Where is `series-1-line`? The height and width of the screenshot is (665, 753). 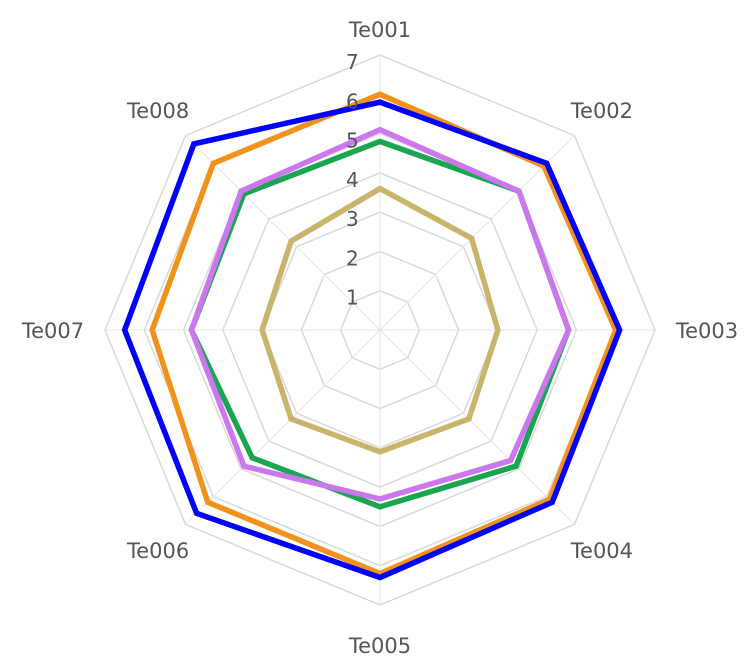 series-1-line is located at coordinates (380, 320).